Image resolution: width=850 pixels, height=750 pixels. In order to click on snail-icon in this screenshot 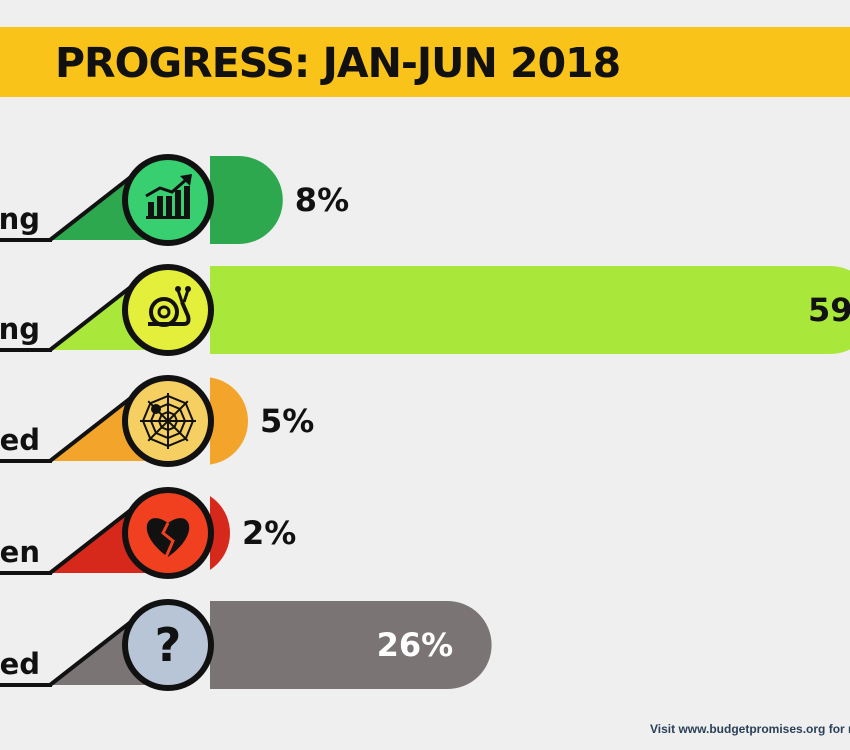, I will do `click(169, 306)`.